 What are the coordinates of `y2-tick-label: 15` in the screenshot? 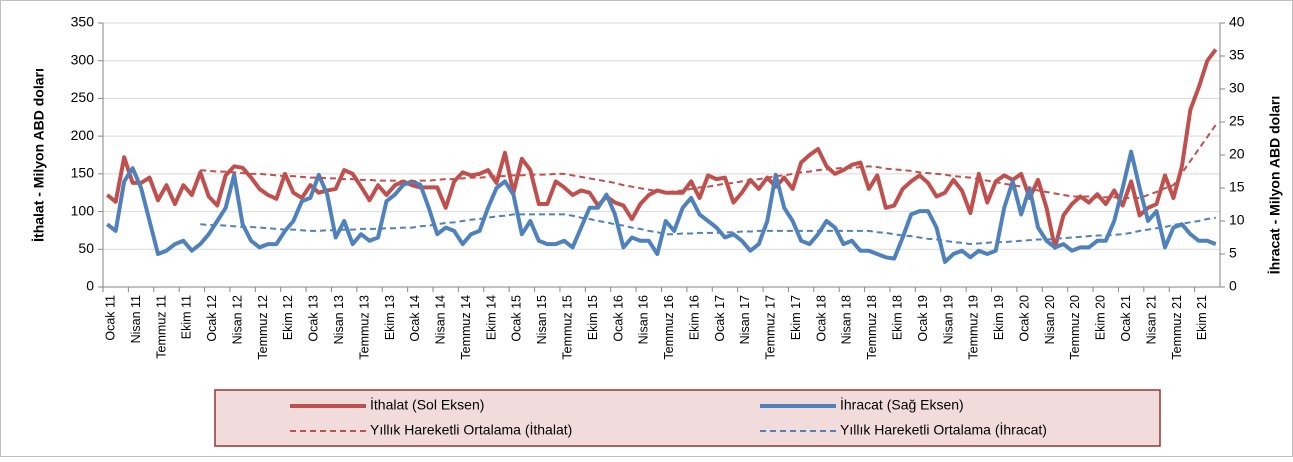 It's located at (1237, 187).